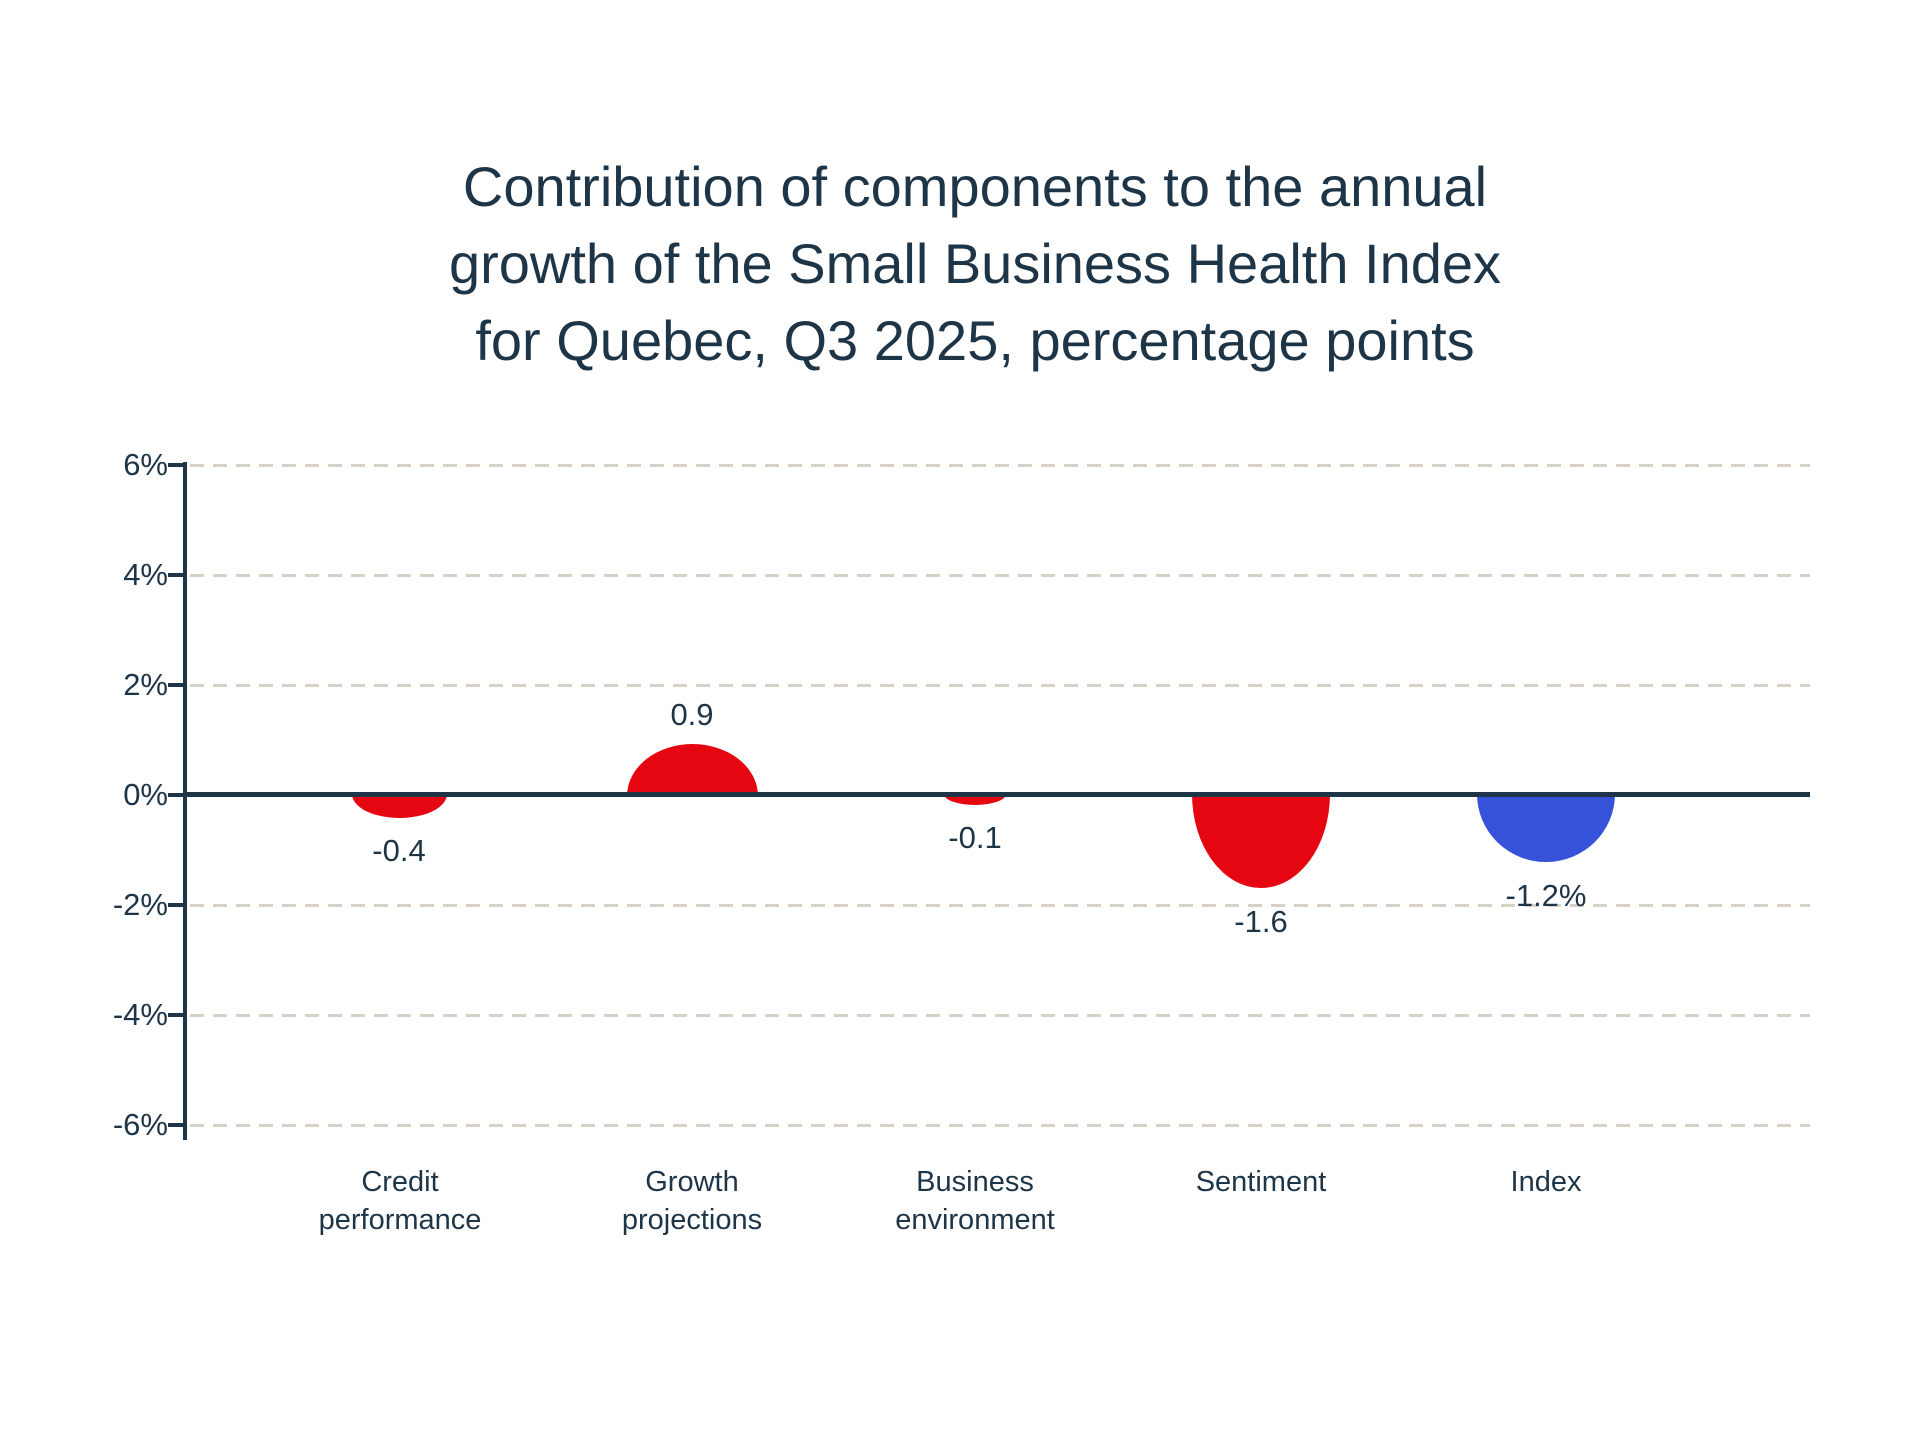 Image resolution: width=1920 pixels, height=1440 pixels. I want to click on bubble-business-environment, so click(975, 799).